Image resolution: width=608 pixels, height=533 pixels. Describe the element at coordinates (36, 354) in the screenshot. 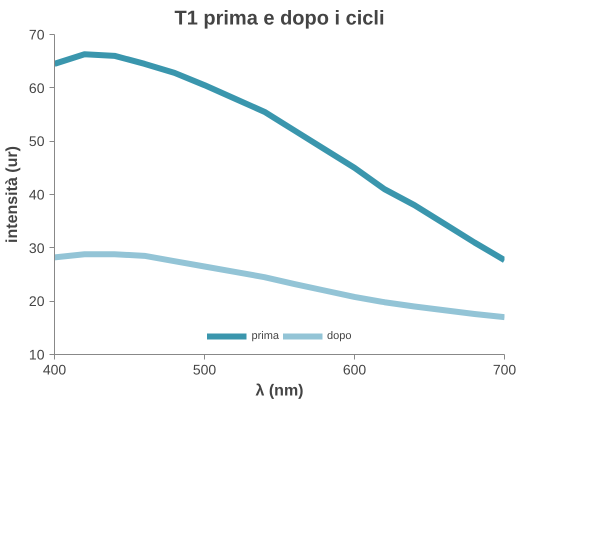

I see `y-tick-label: 10` at that location.